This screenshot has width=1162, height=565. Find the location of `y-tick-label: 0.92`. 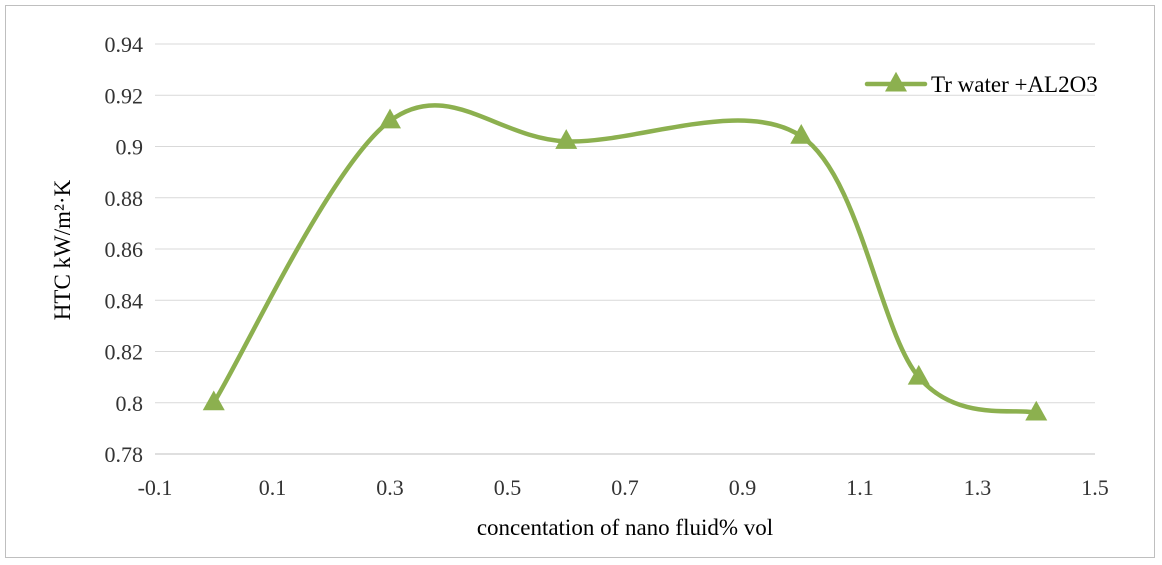

y-tick-label: 0.92 is located at coordinates (124, 95).